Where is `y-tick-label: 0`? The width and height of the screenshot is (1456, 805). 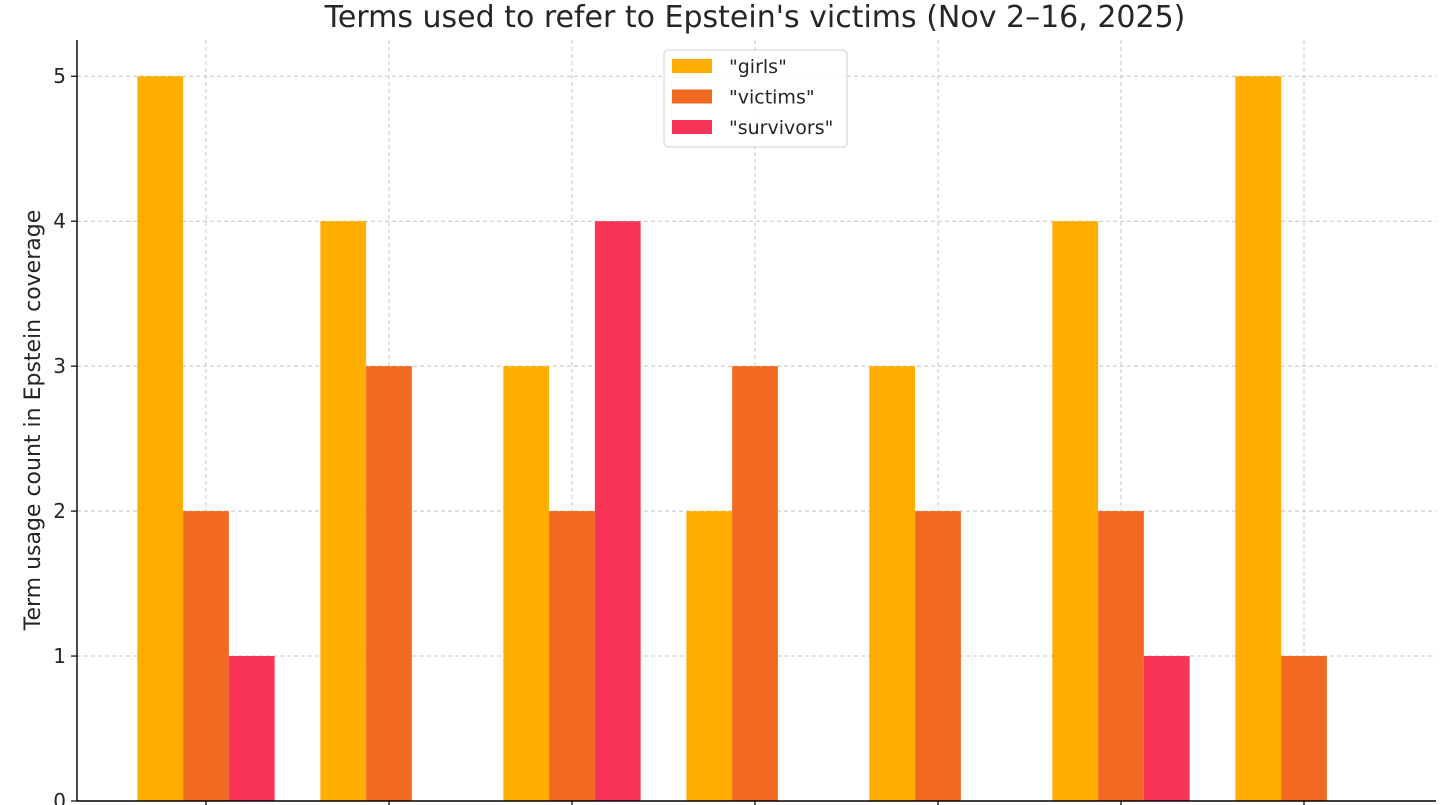
y-tick-label: 0 is located at coordinates (59, 797).